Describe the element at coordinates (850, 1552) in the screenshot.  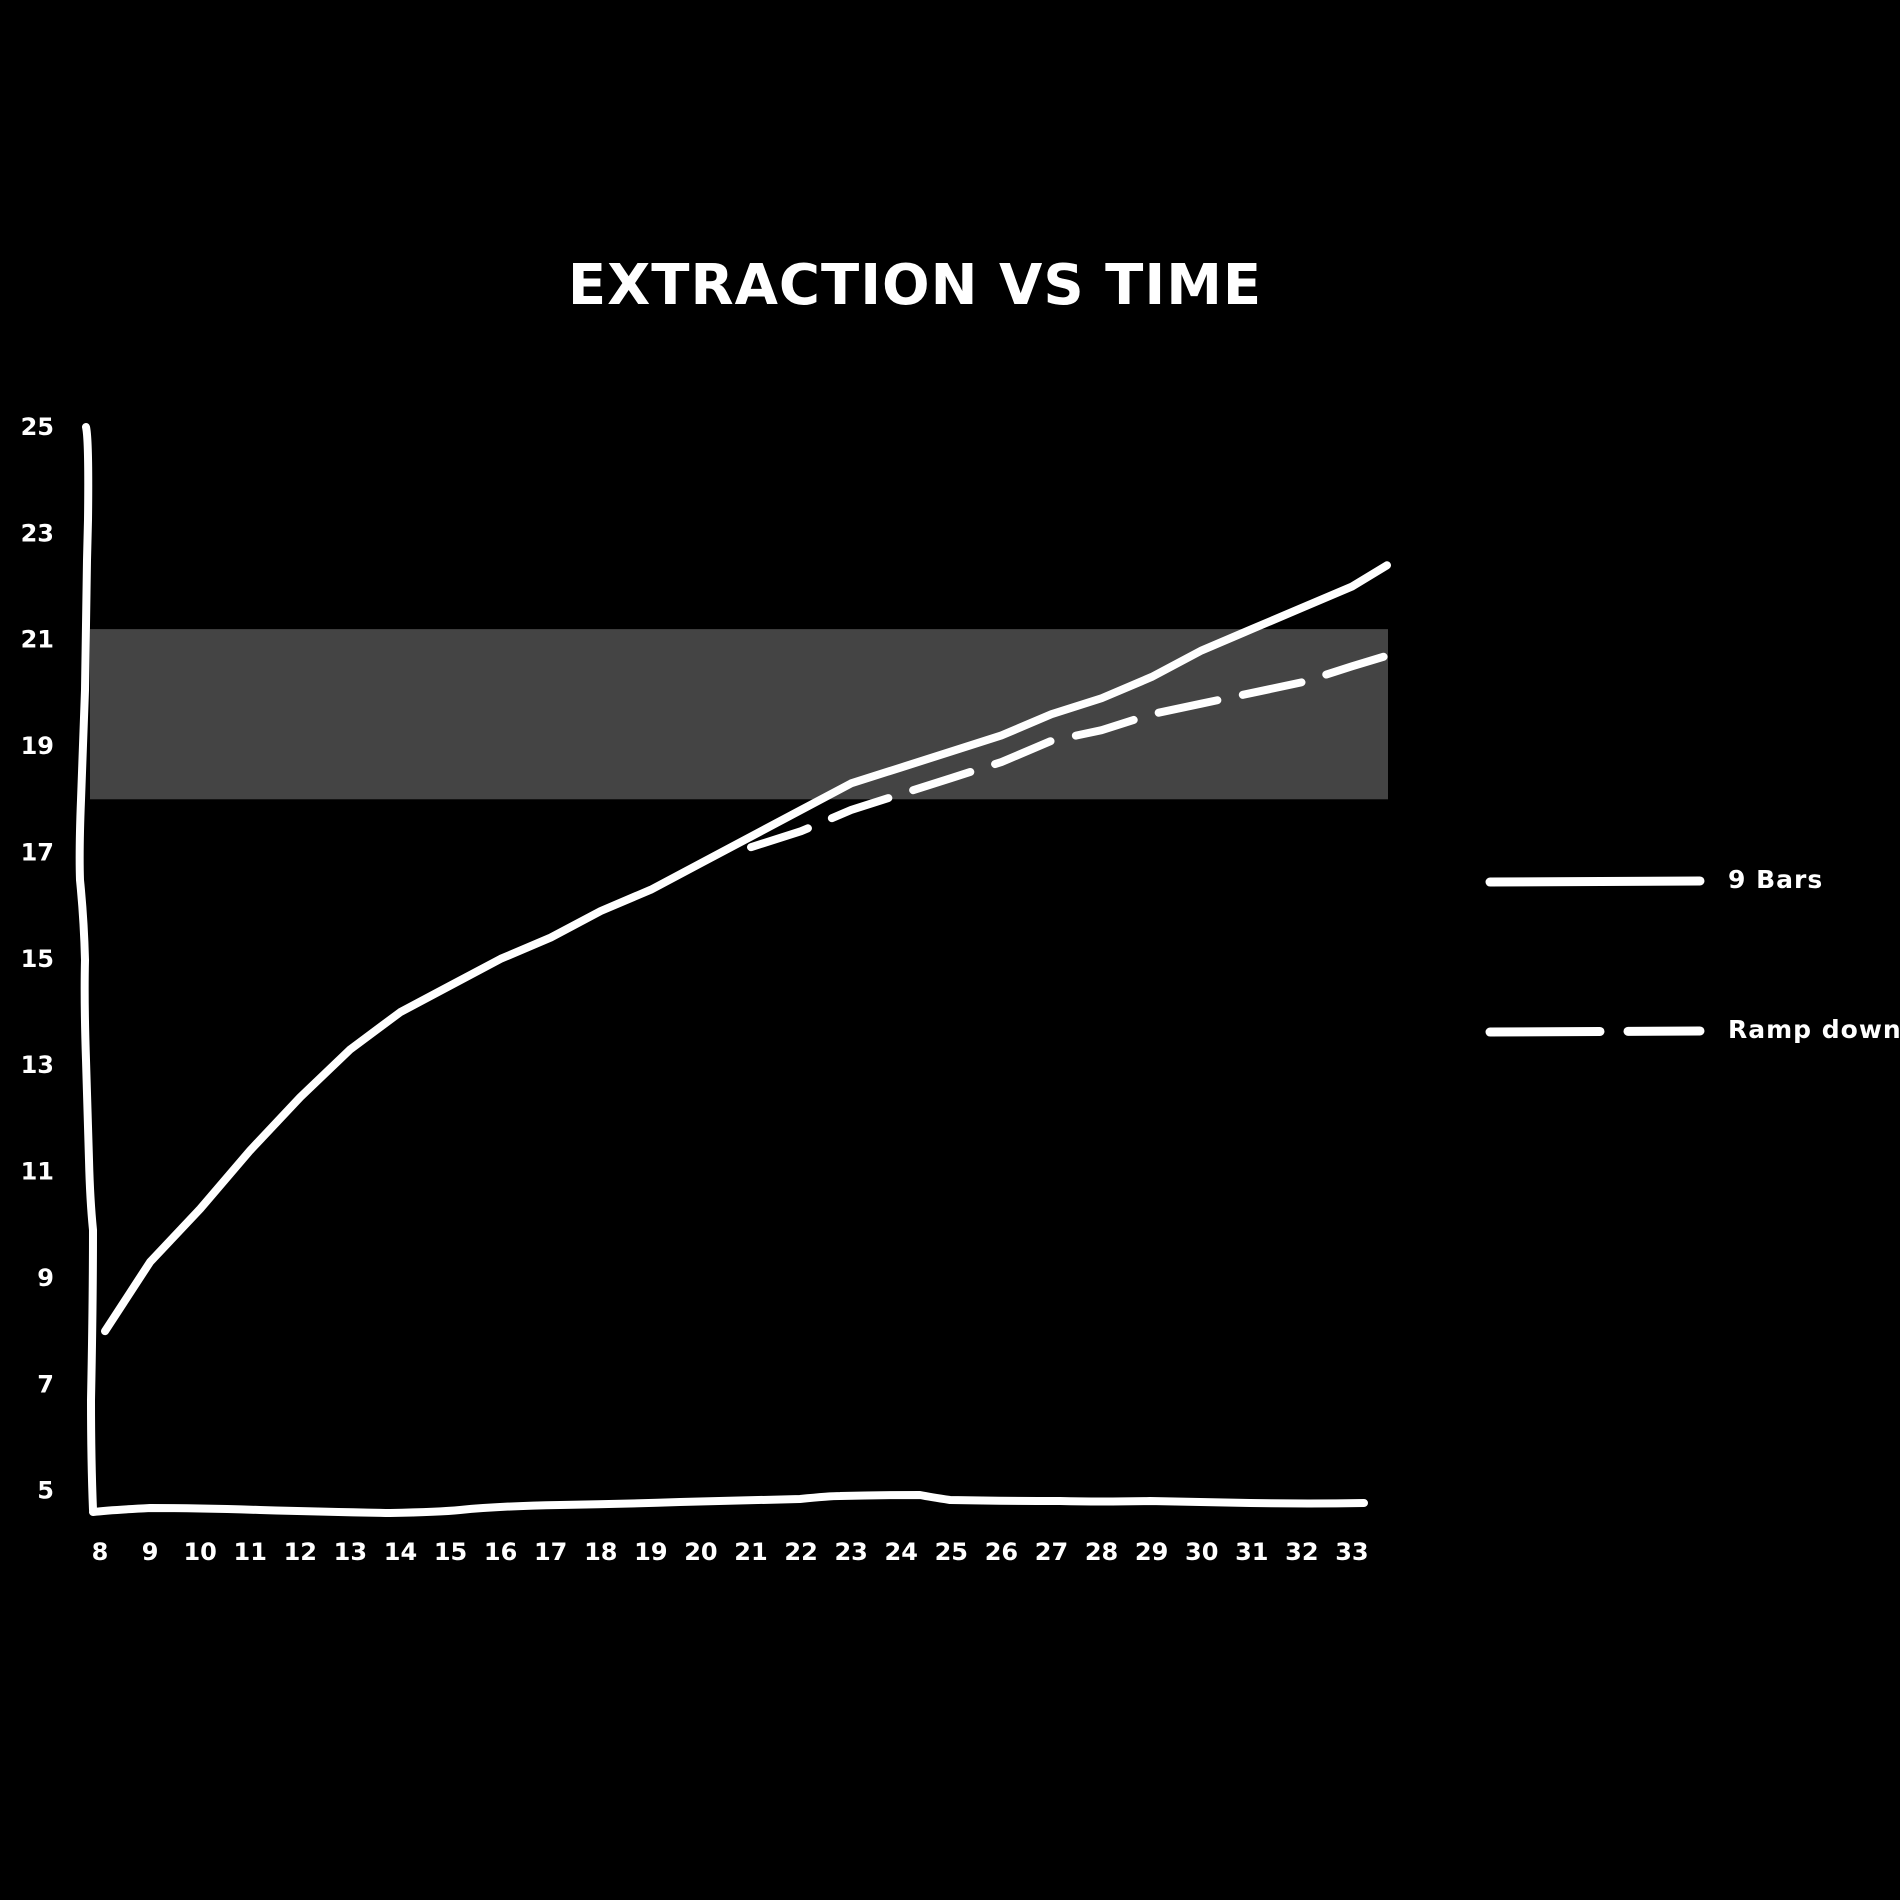
I see `x-tick-label: 23` at that location.